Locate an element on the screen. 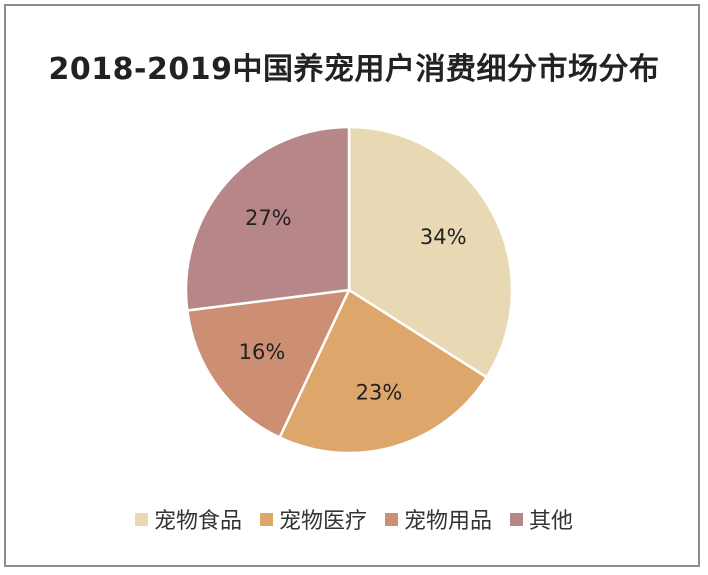 This screenshot has height=575, width=708. legend-swatch-pet-medical is located at coordinates (266, 519).